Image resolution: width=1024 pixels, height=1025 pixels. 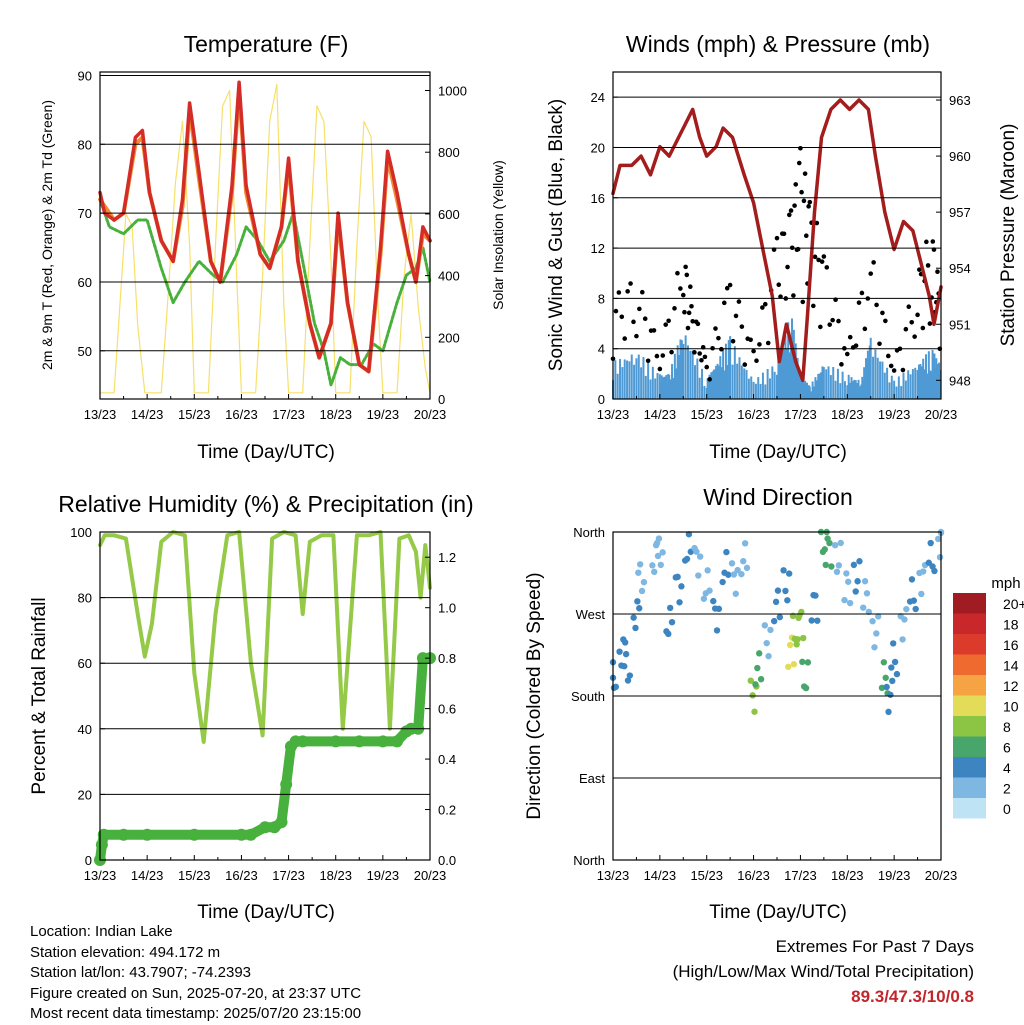 What do you see at coordinates (447, 860) in the screenshot?
I see `y2-tick-label: 0.0` at bounding box center [447, 860].